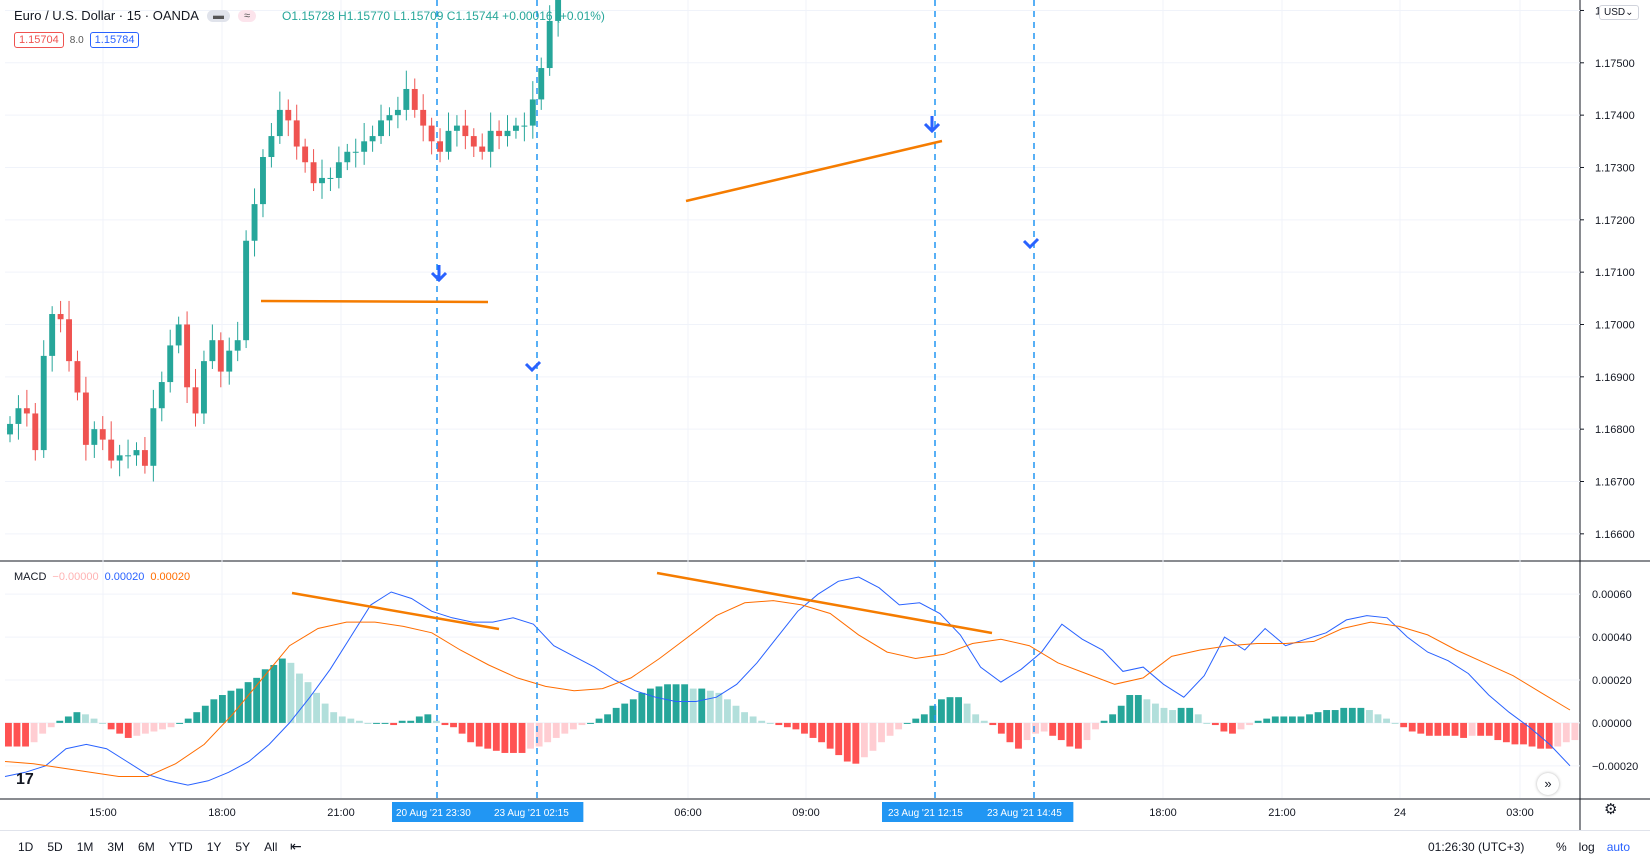 The height and width of the screenshot is (864, 1650). What do you see at coordinates (180, 847) in the screenshot?
I see `range-ytd-button: YTD` at bounding box center [180, 847].